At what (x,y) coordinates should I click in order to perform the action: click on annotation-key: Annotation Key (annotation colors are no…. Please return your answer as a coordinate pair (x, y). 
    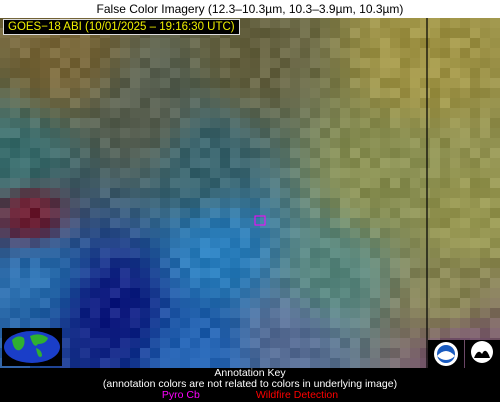
    Looking at the image, I should click on (250, 385).